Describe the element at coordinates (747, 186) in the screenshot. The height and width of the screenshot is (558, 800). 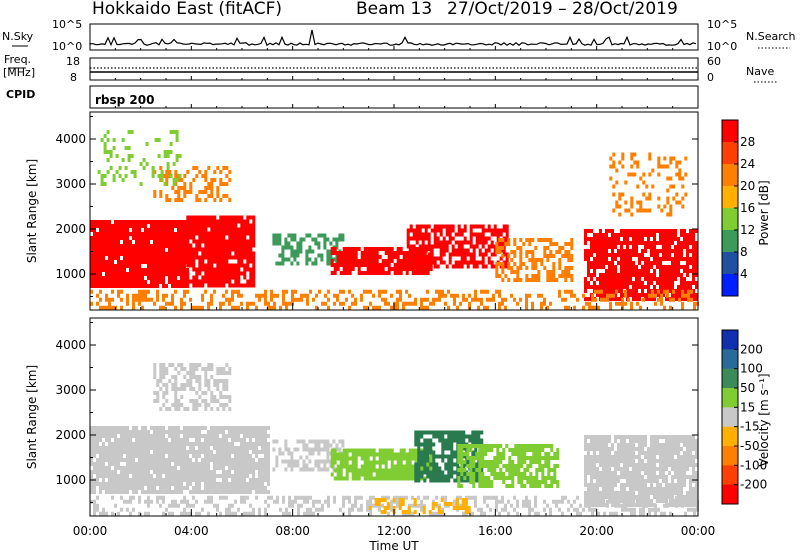
I see `power-colorbar-label-2: 20` at that location.